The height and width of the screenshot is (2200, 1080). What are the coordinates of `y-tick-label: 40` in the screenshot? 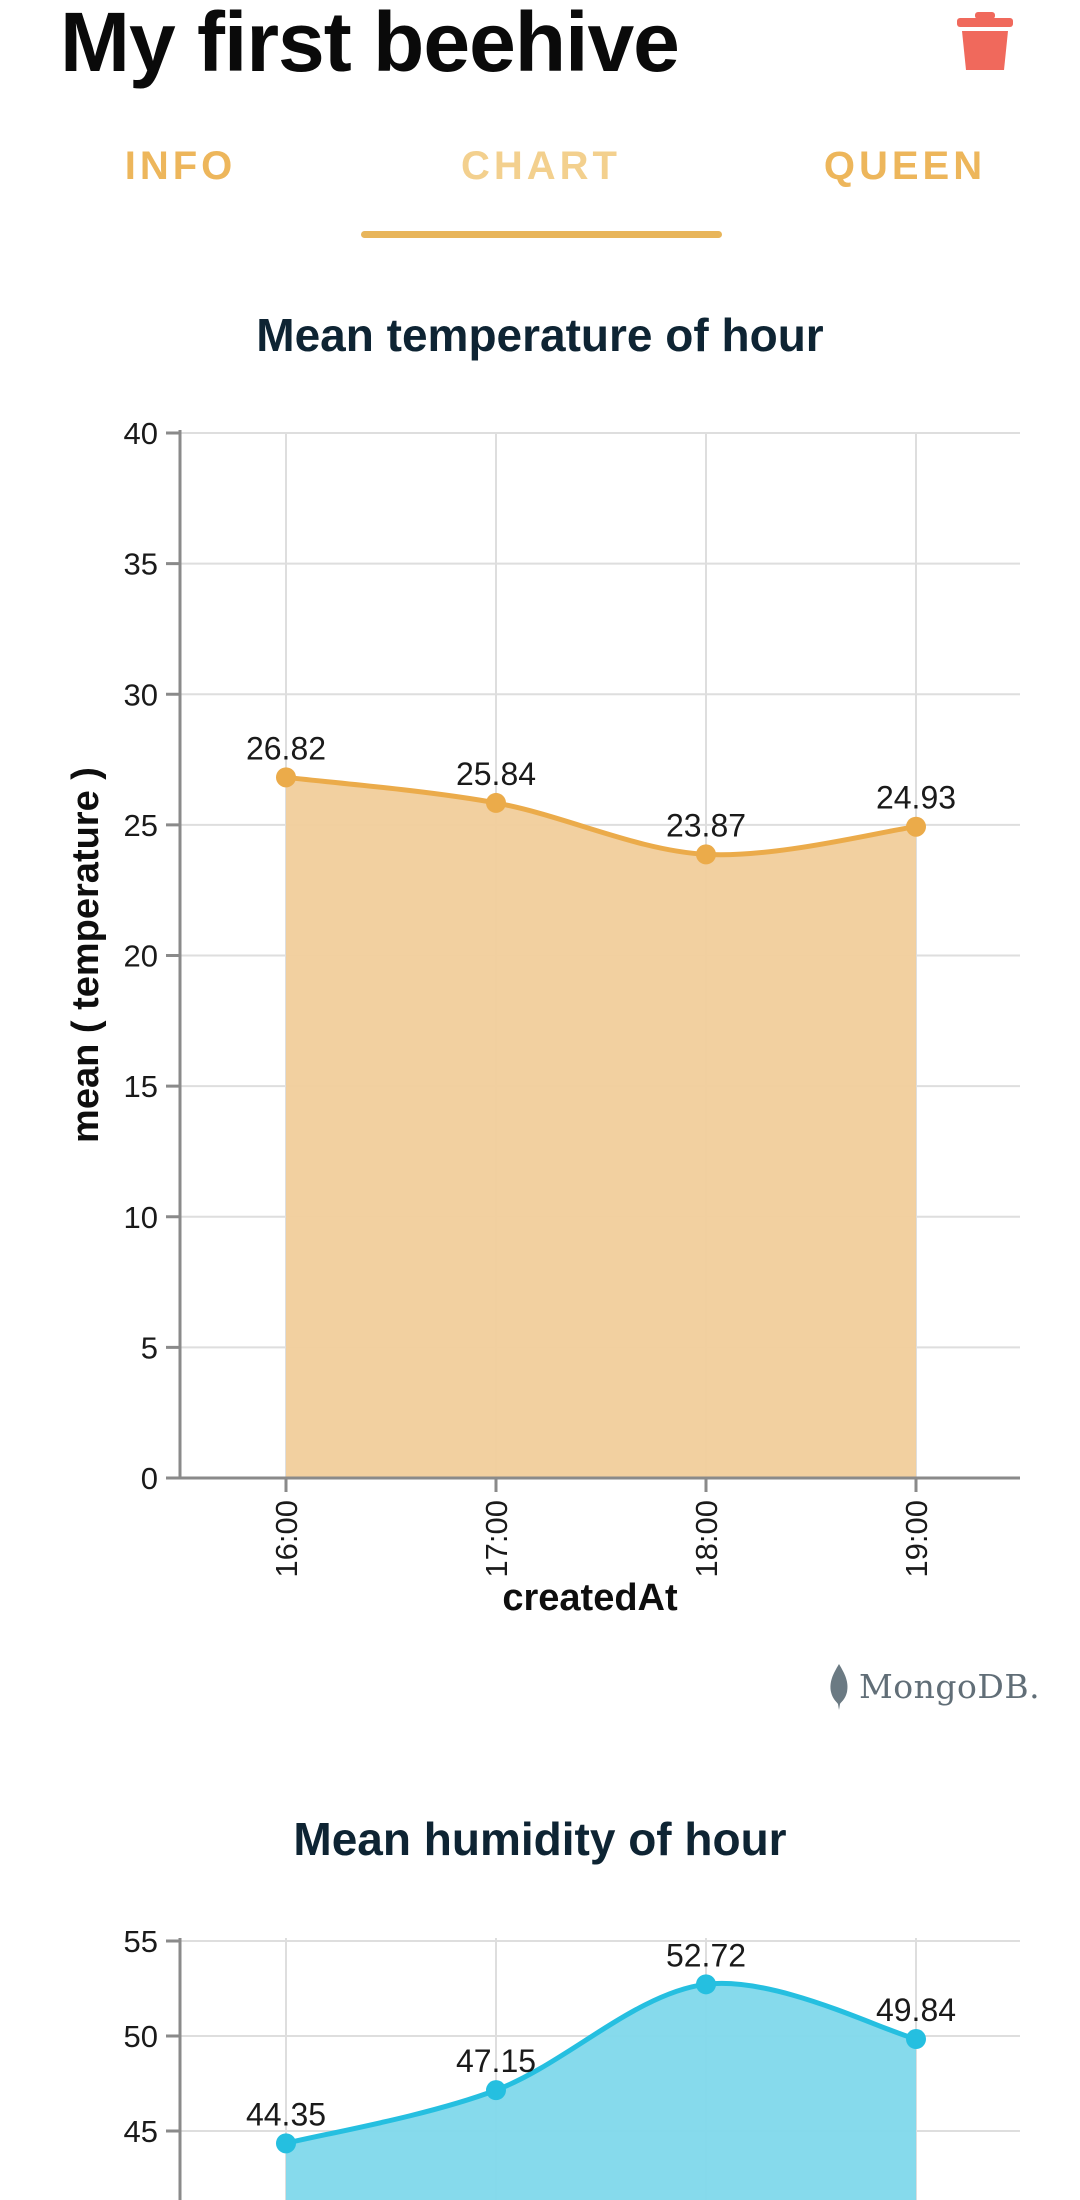 It's located at (141, 433).